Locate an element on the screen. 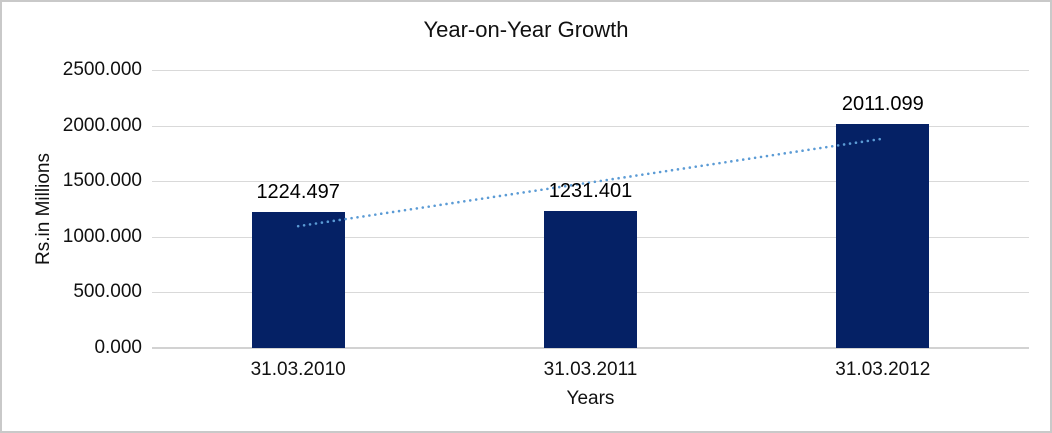  trendline is located at coordinates (590, 182).